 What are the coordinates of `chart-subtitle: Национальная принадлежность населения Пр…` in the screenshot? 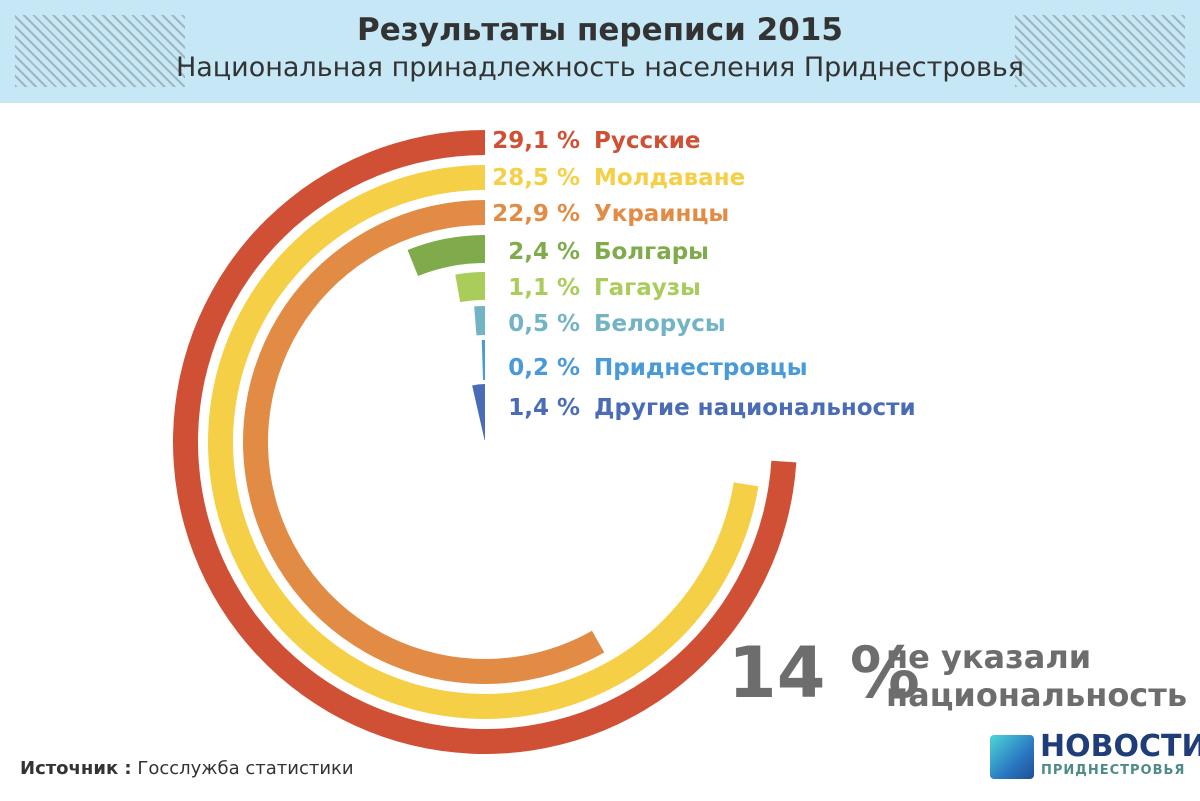 It's located at (600, 67).